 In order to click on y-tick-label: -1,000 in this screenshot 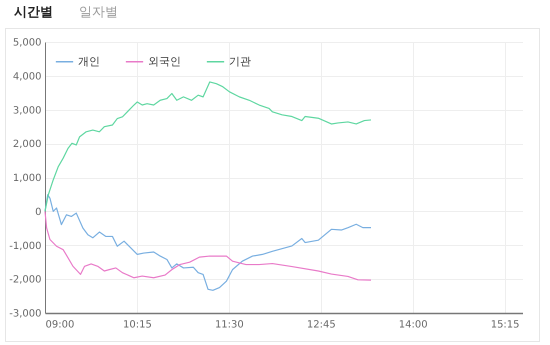, I will do `click(25, 246)`.